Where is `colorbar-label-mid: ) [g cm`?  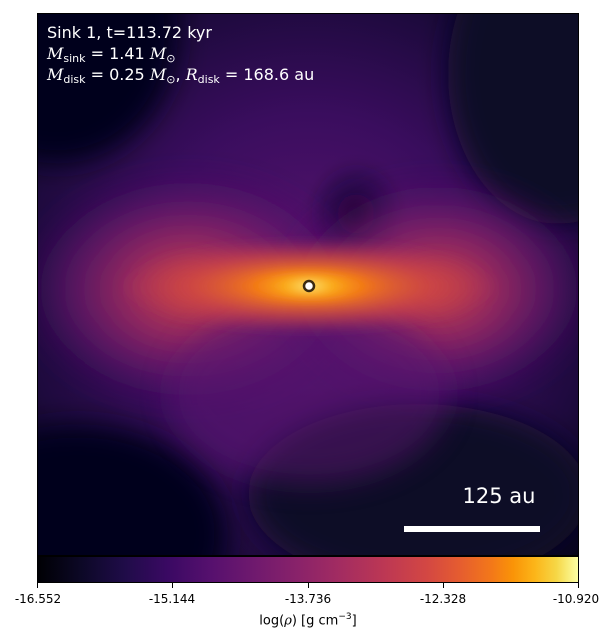
colorbar-label-mid: ) [g cm is located at coordinates (315, 621).